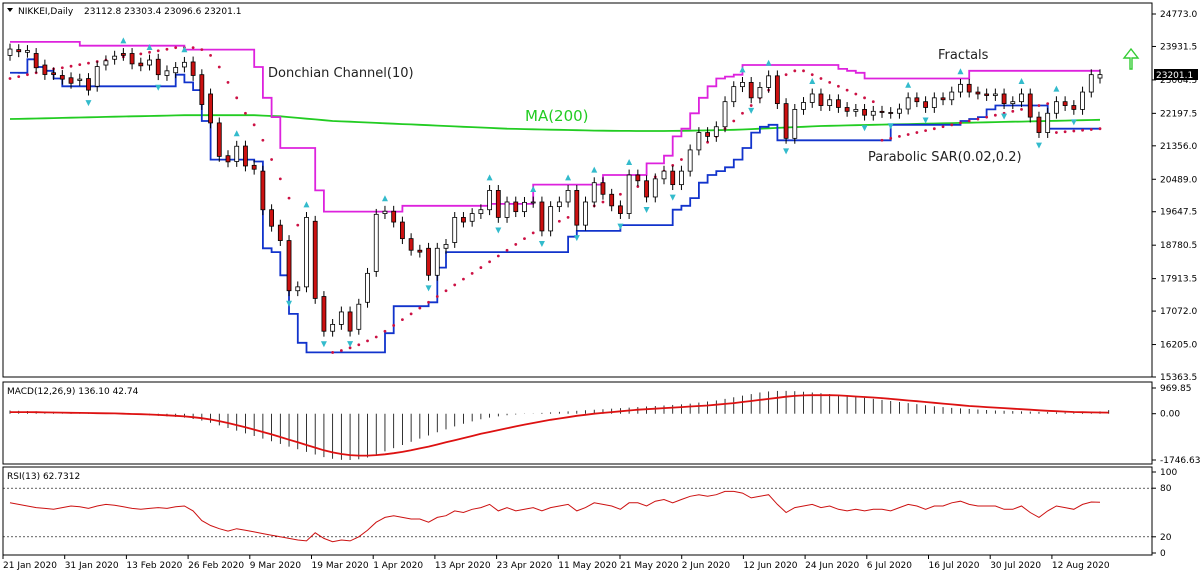 The width and height of the screenshot is (1200, 575). I want to click on header-triangle-icon, so click(10, 10).